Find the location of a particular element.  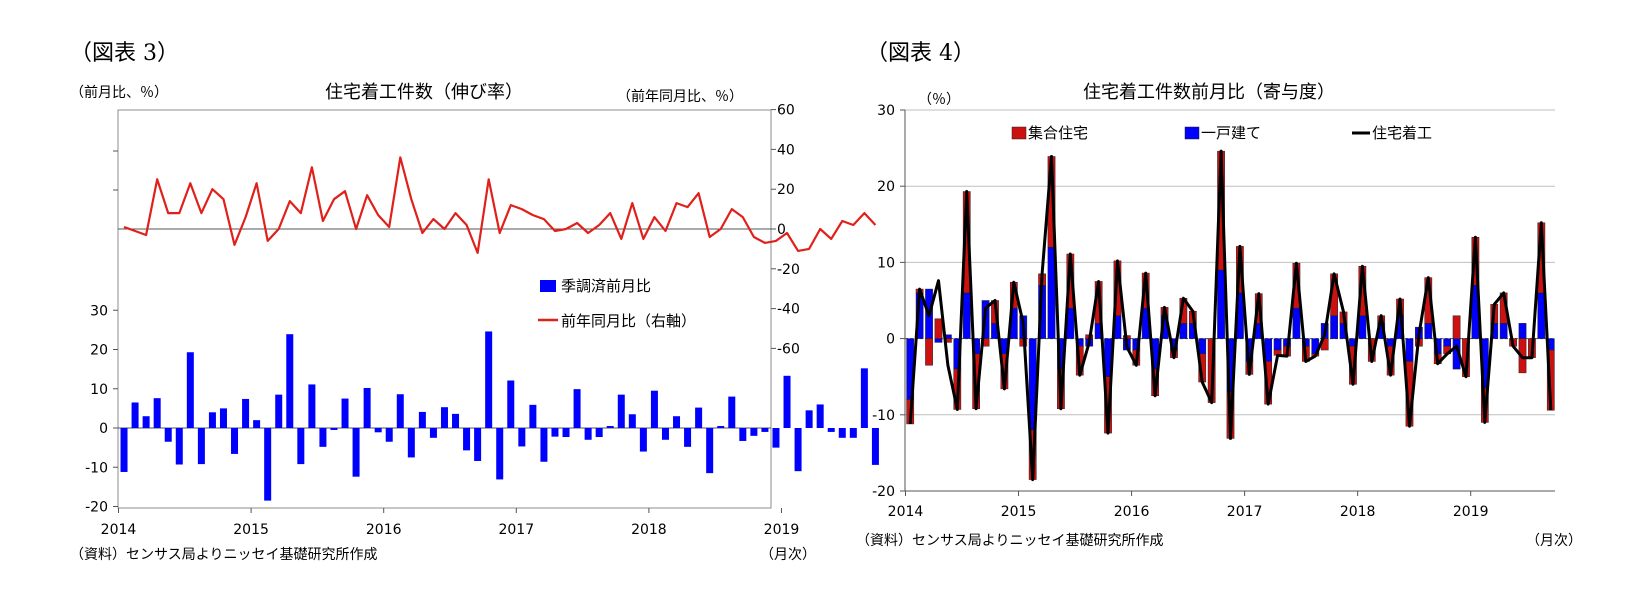

figure3-right-tick-label: 60 is located at coordinates (786, 111).